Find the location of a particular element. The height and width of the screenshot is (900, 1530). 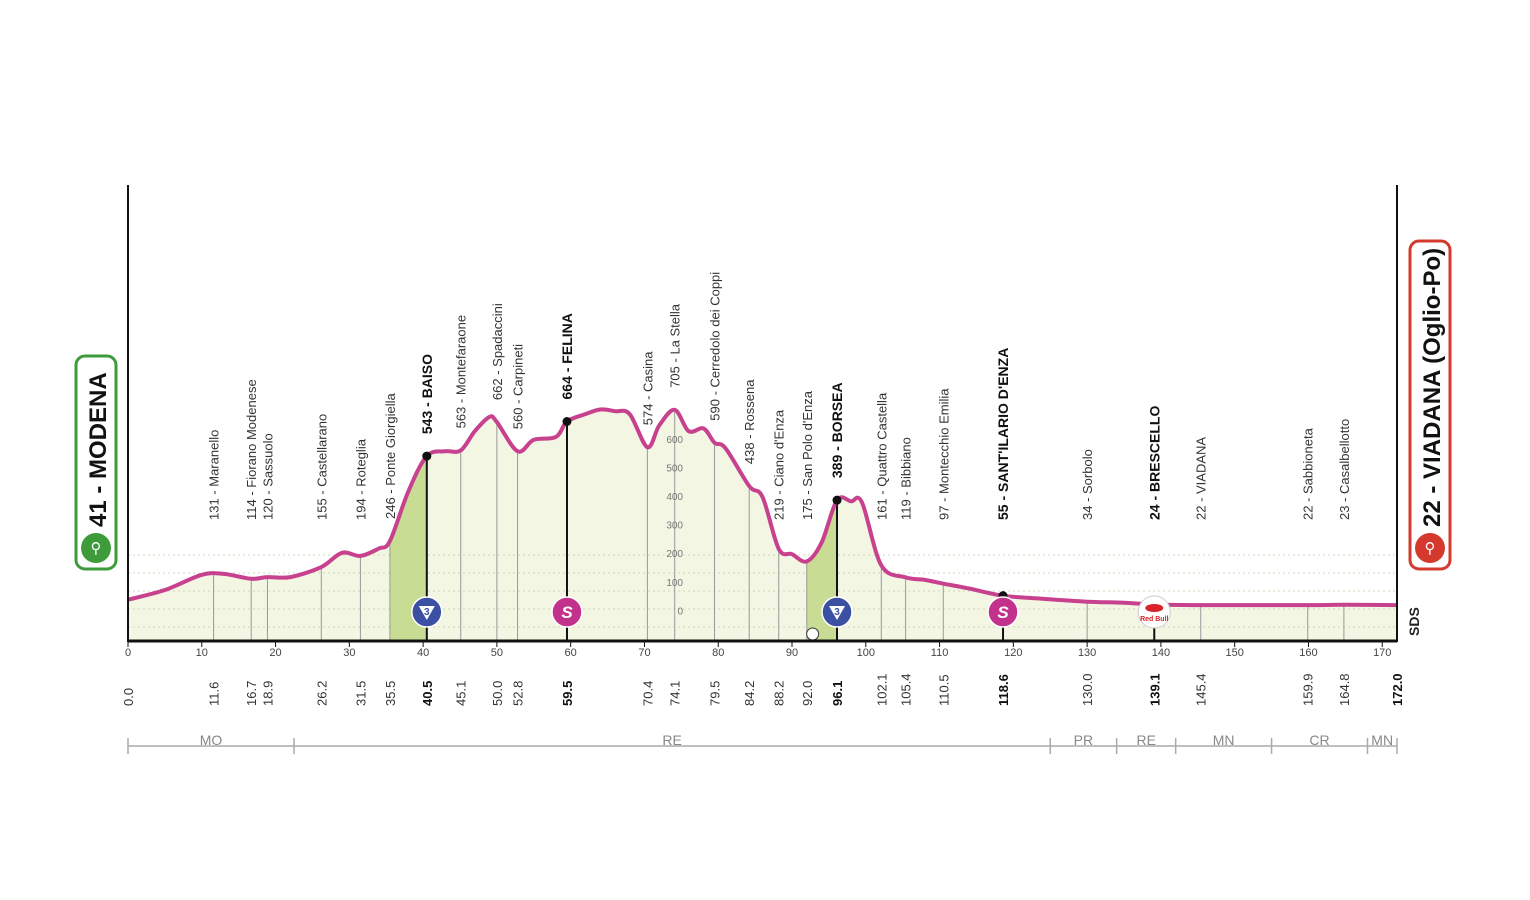

x-tick-label: 100 is located at coordinates (866, 653).